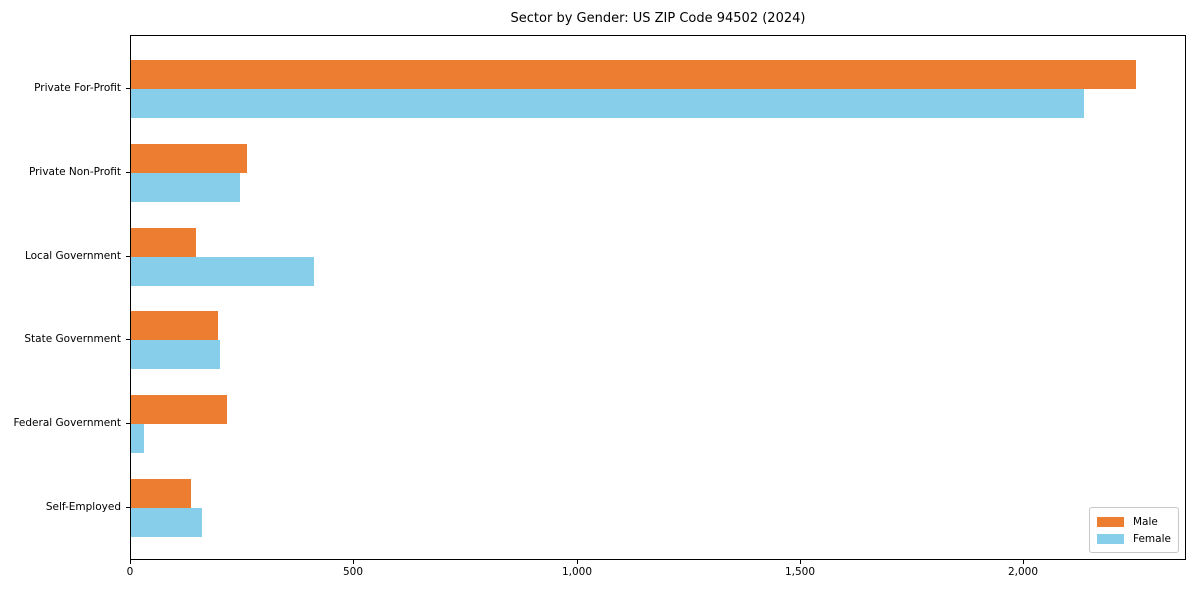  Describe the element at coordinates (77, 88) in the screenshot. I see `y-tick-label-private-for-profit: Private For-Profit` at that location.